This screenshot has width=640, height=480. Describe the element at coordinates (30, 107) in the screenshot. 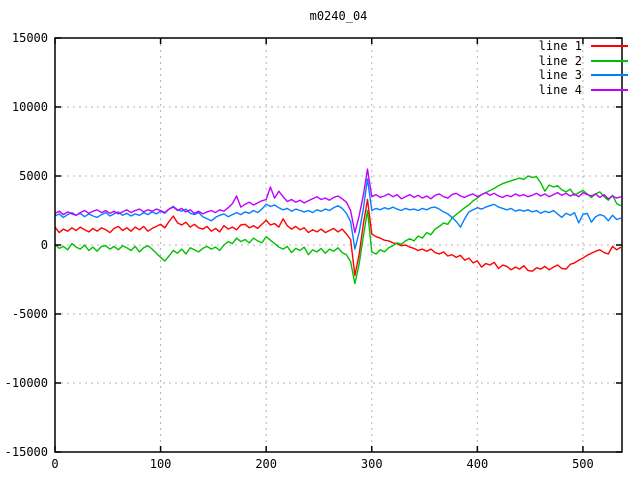

I see `y-tick-label: 10000` at that location.